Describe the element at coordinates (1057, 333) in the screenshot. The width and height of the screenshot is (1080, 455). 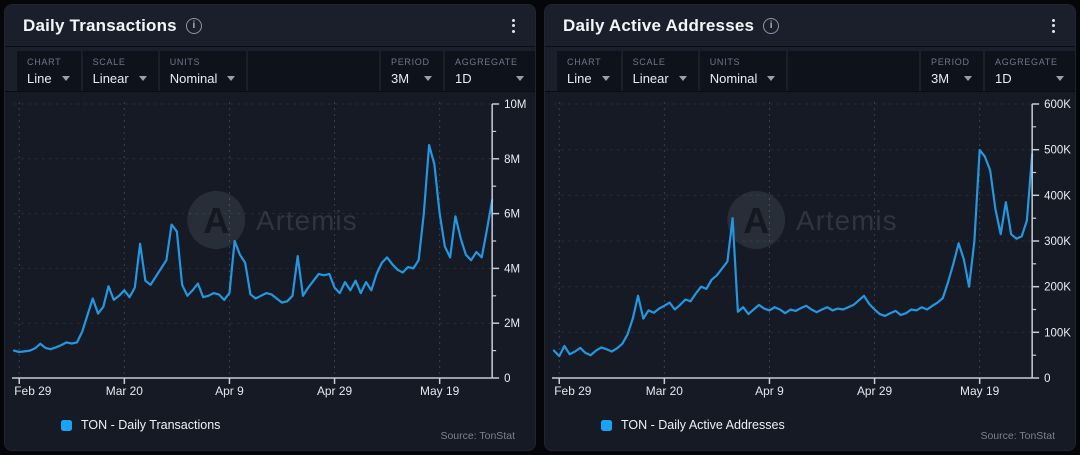
I see `y-axis-tick-label: 100K` at that location.